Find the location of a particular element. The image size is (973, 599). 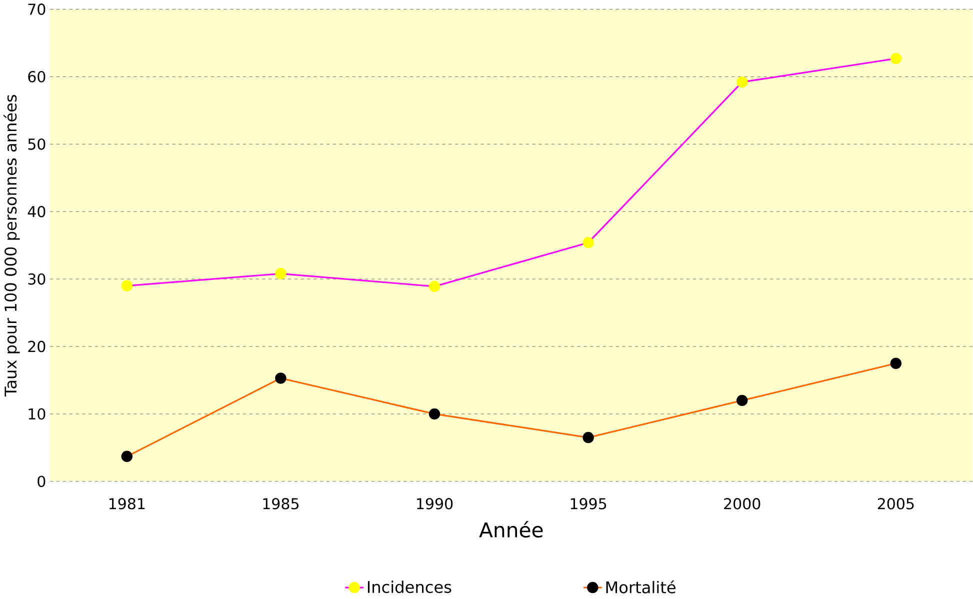

x-tick-label: 1981 is located at coordinates (127, 504).